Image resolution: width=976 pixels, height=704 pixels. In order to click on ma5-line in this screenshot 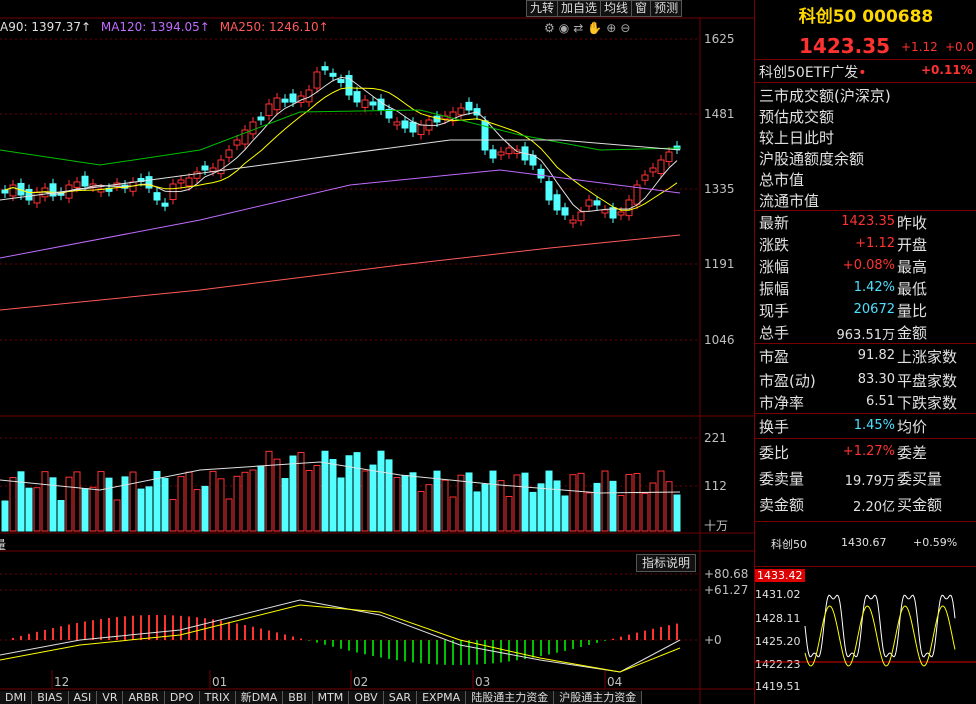, I will do `click(341, 144)`.